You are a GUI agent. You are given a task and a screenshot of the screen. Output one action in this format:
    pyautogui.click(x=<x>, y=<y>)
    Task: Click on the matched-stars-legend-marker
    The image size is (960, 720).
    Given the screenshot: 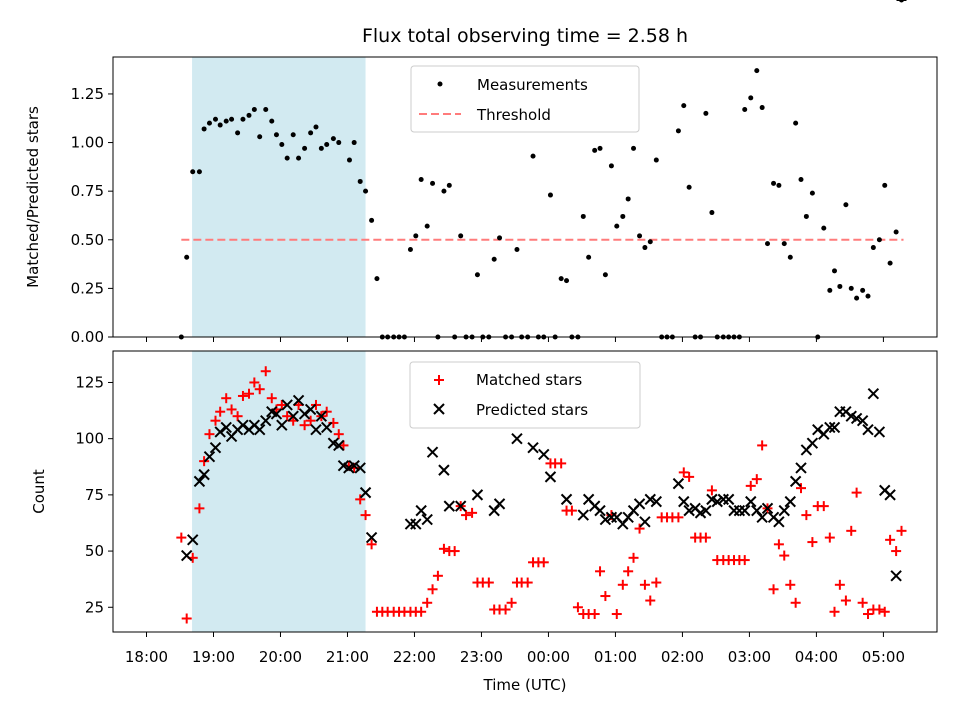 What is the action you would take?
    pyautogui.click(x=439, y=380)
    